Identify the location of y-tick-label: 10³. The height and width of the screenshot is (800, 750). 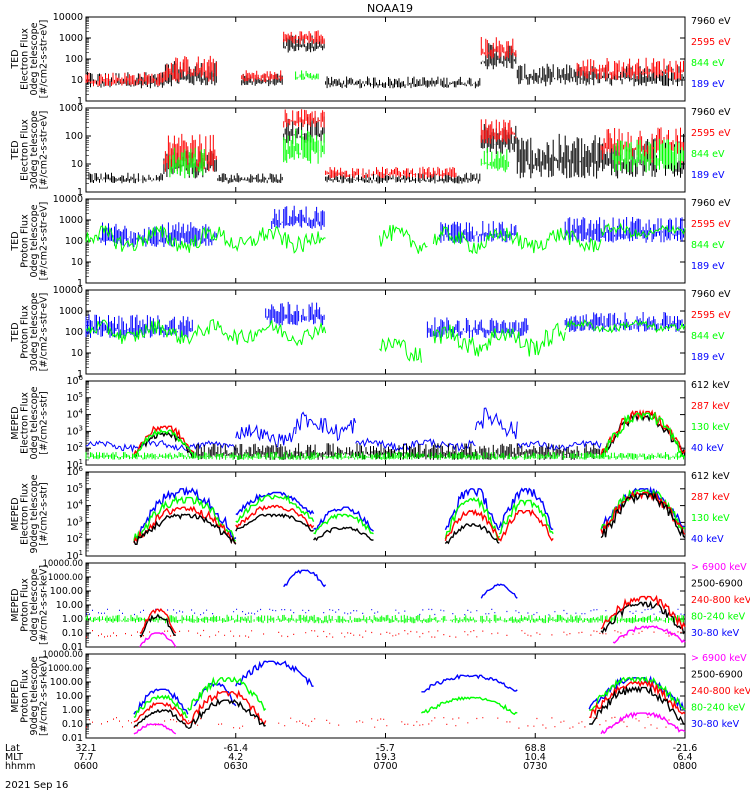
(74, 430).